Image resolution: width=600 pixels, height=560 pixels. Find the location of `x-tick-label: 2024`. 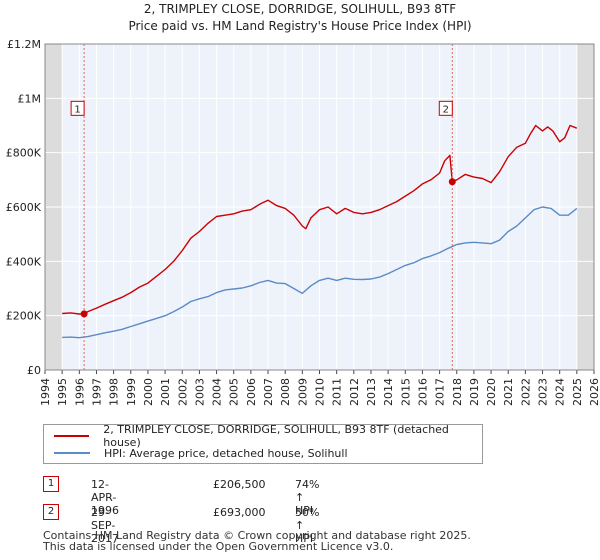

x-tick-label: 2024 is located at coordinates (560, 392).